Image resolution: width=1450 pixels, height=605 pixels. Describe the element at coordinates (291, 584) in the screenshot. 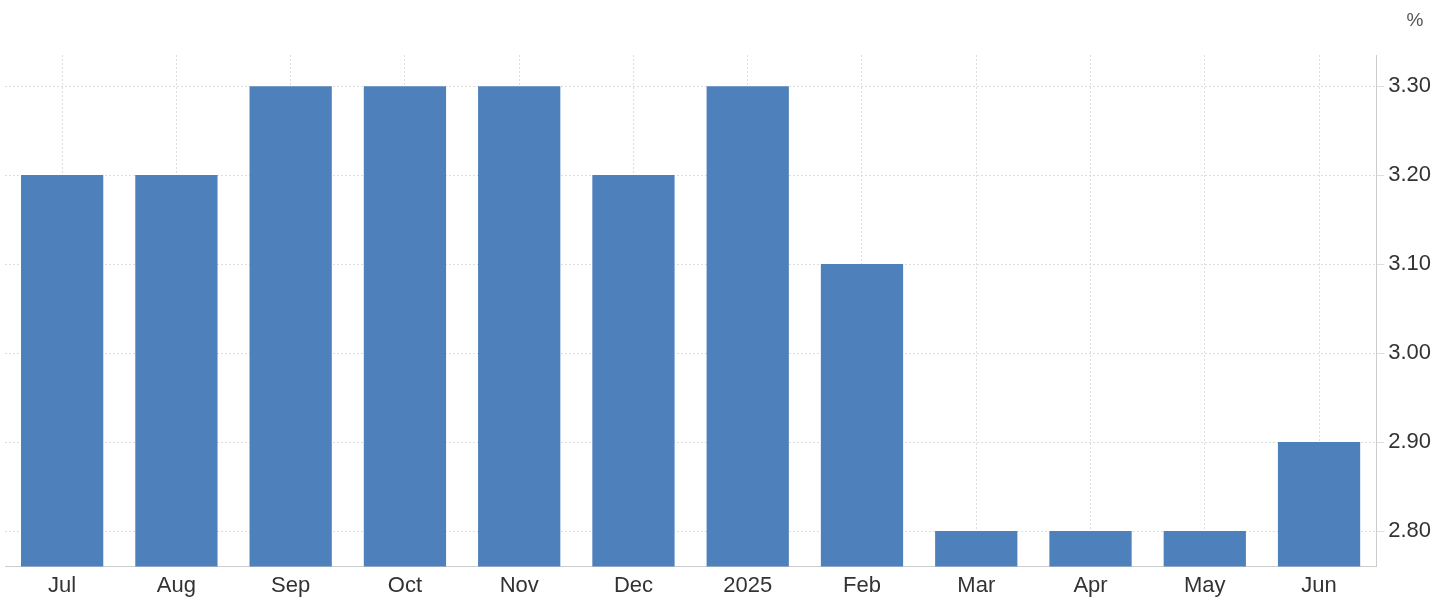

I see `x-tick-label: Sep` at that location.